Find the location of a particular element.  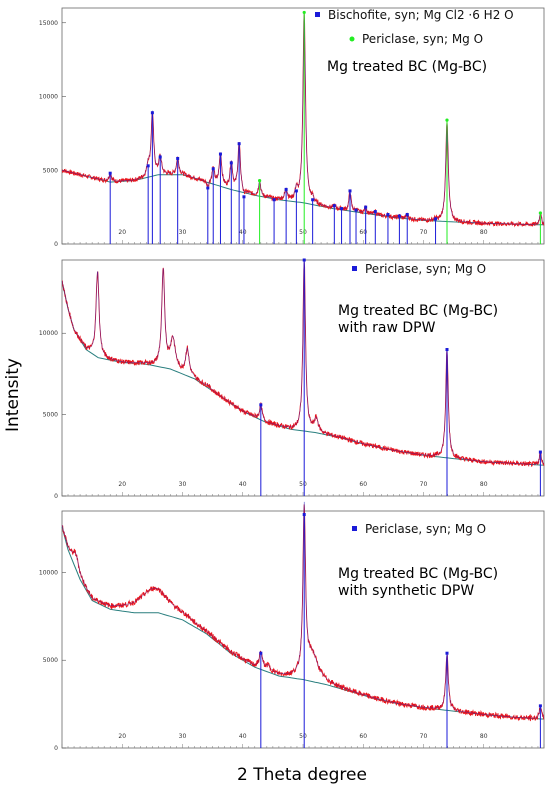

background-curve is located at coordinates (302, 197).